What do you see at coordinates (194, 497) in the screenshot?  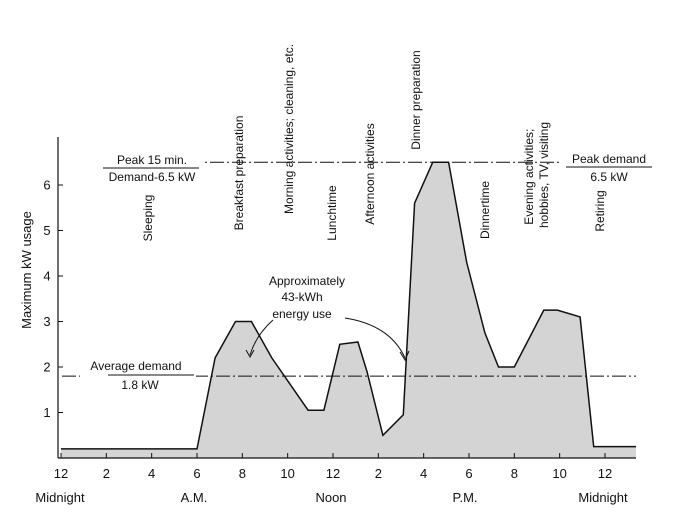 I see `period-label-am: A.M.` at bounding box center [194, 497].